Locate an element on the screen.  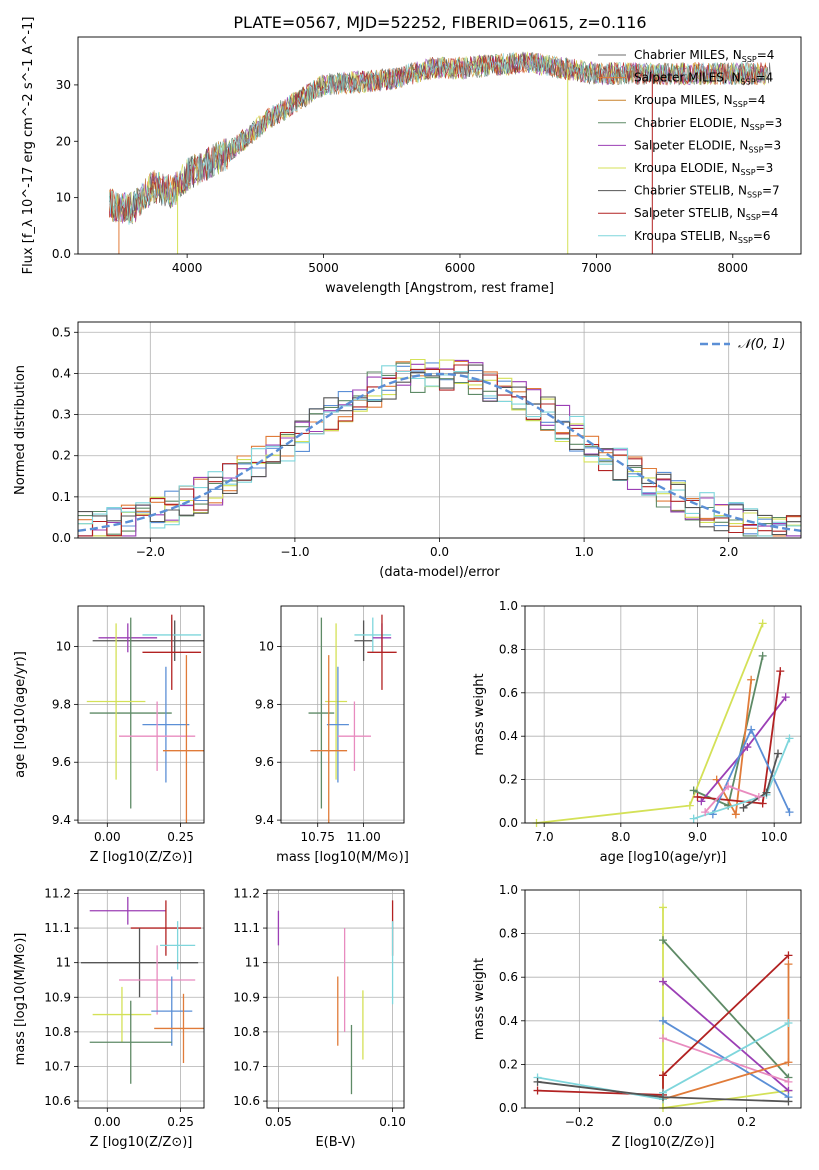
tick-label-y: 9.6 is located at coordinates (61, 762).